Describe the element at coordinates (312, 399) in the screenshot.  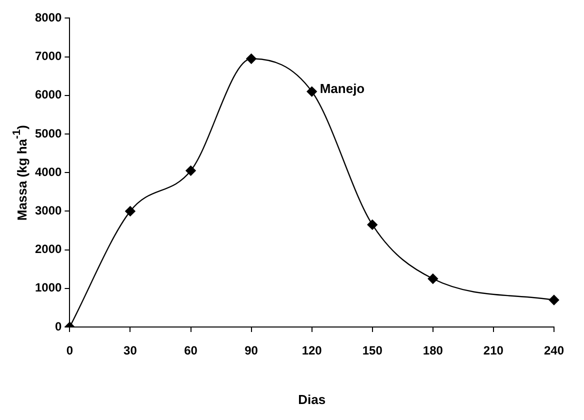
I see `x-axis-title: Dias` at that location.